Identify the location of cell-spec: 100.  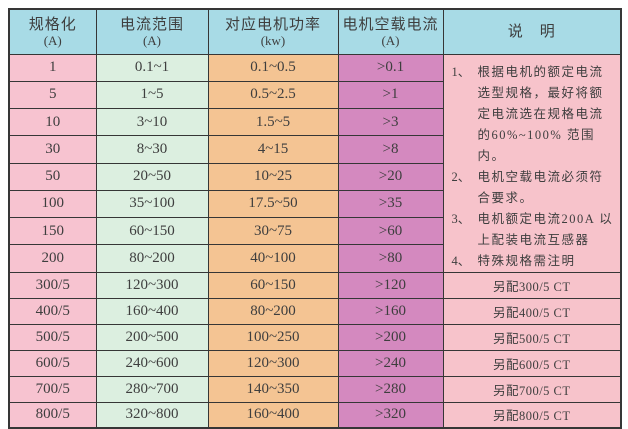
(52, 204).